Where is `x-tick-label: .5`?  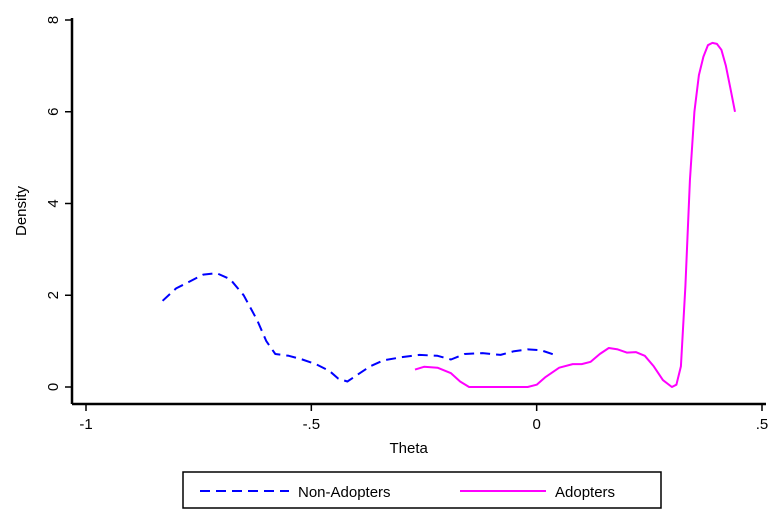
x-tick-label: .5 is located at coordinates (762, 424).